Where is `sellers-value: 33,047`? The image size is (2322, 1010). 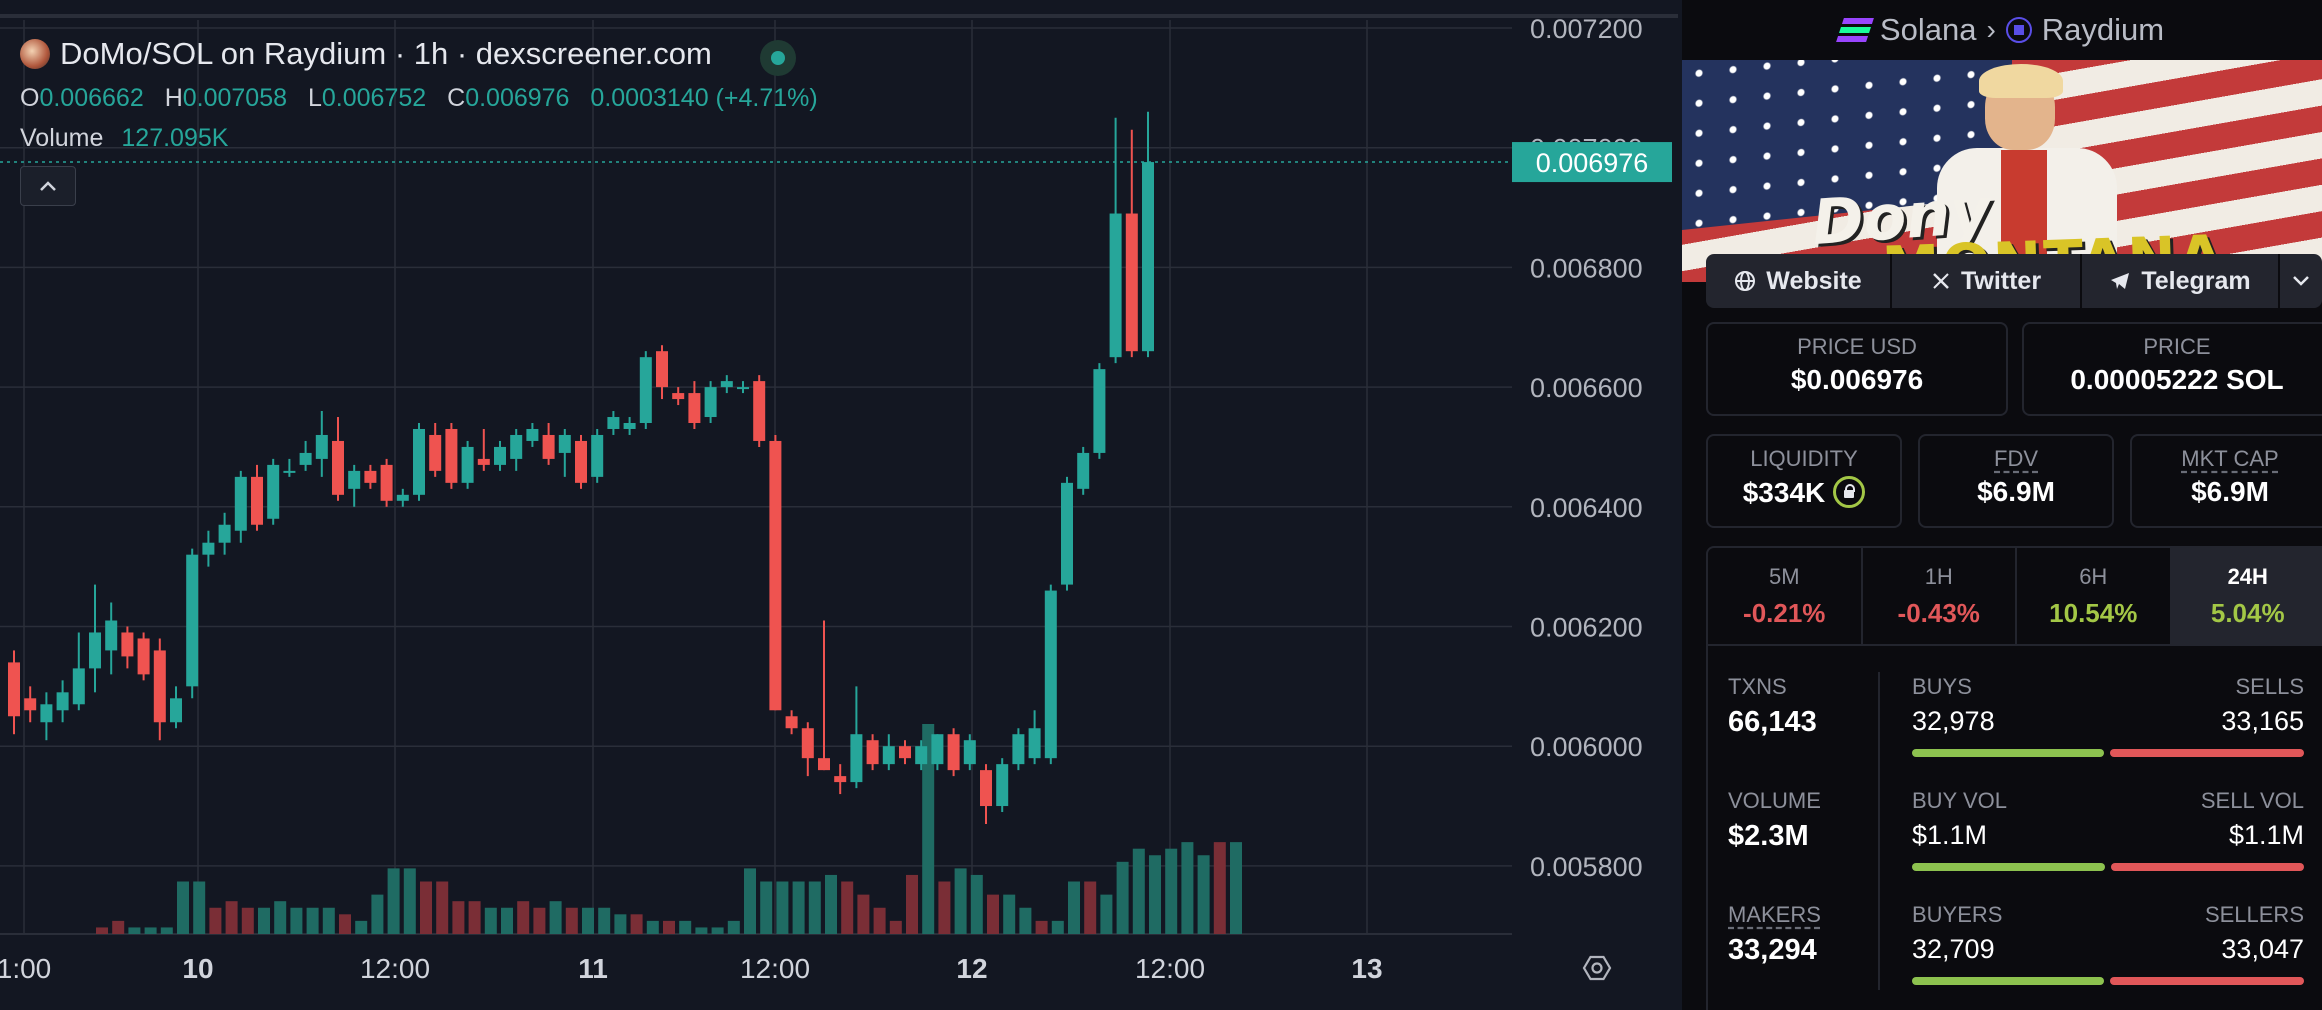
sellers-value: 33,047 is located at coordinates (2262, 949).